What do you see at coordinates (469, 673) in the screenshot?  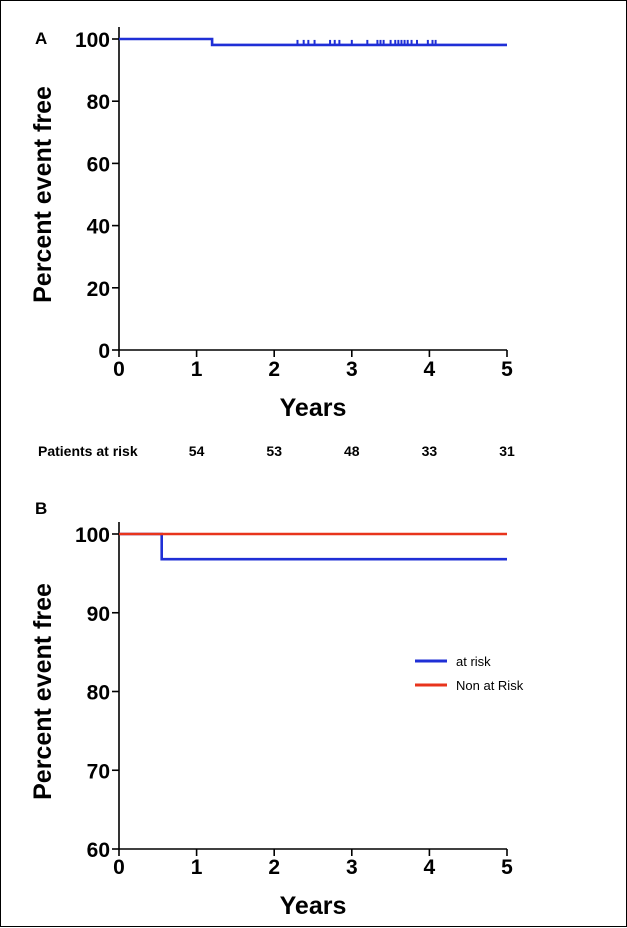 I see `legend: at risk Non at Risk` at bounding box center [469, 673].